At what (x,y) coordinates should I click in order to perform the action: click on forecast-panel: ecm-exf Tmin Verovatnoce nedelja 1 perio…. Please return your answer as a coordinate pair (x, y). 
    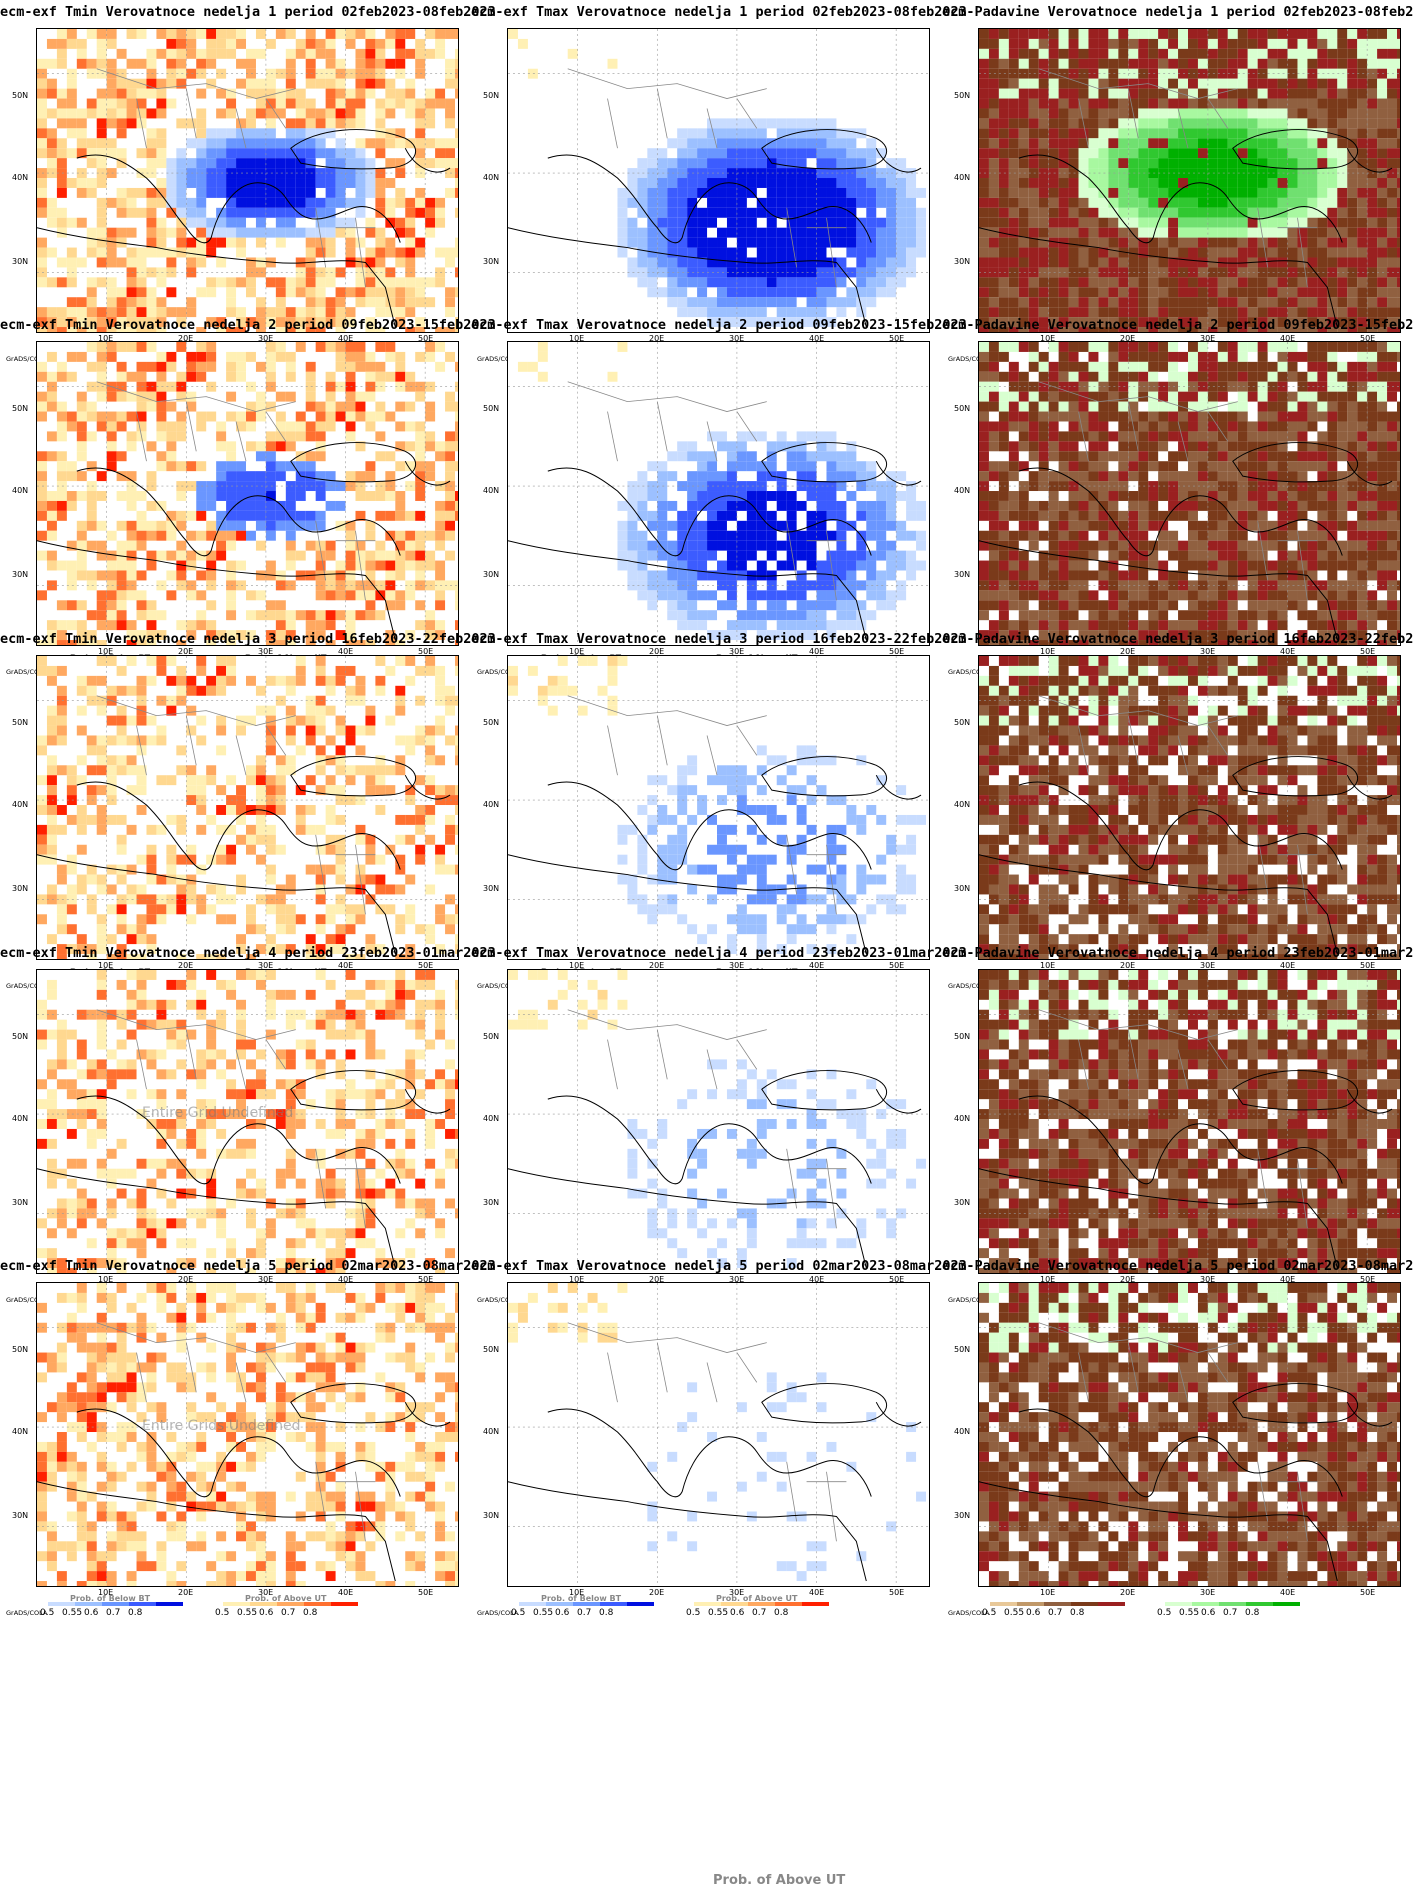
    Looking at the image, I should click on (248, 189).